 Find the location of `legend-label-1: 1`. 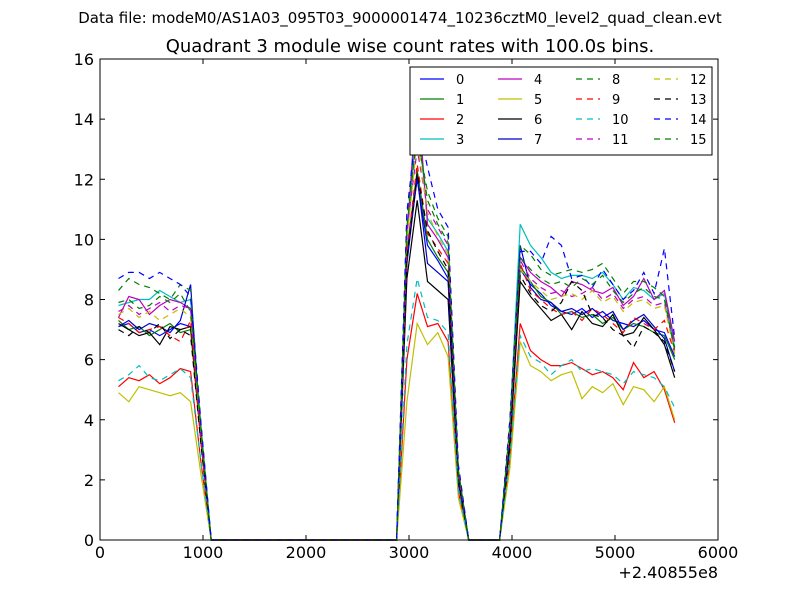

legend-label-1: 1 is located at coordinates (460, 100).